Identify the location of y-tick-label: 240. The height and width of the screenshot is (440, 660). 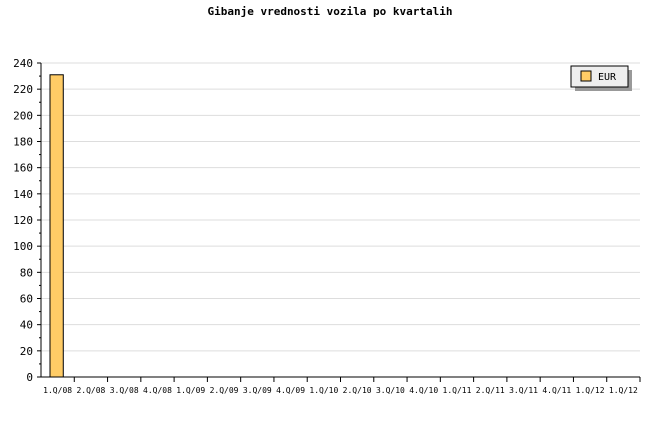
(23, 63).